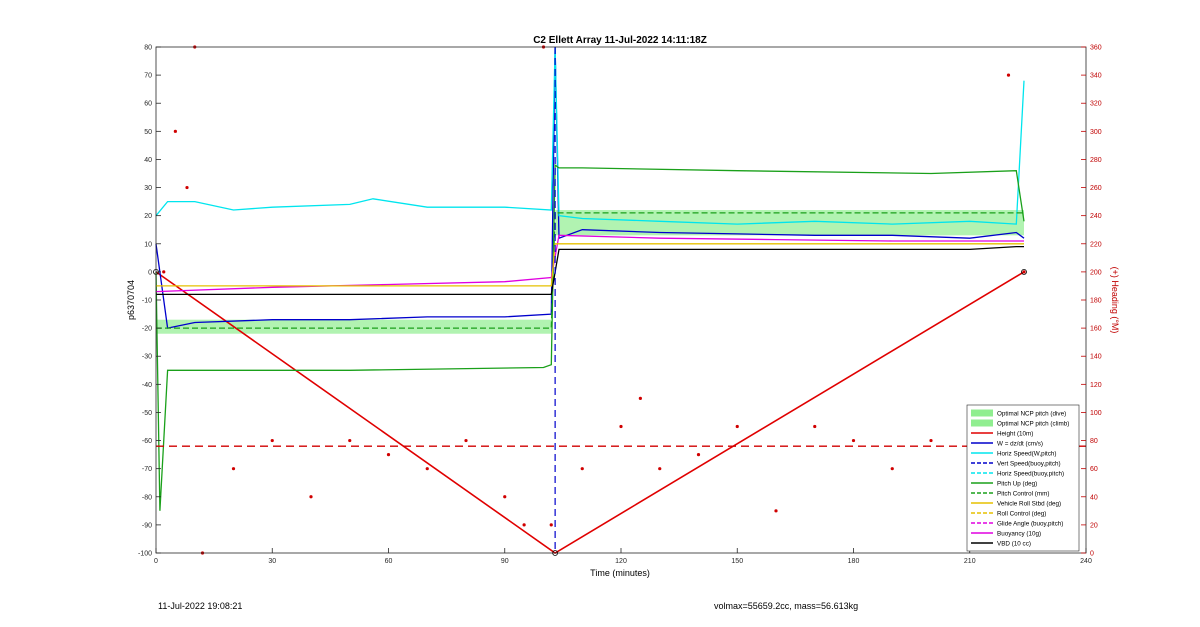 The width and height of the screenshot is (1200, 627). What do you see at coordinates (620, 573) in the screenshot?
I see `x-axis-label: Time (minutes)` at bounding box center [620, 573].